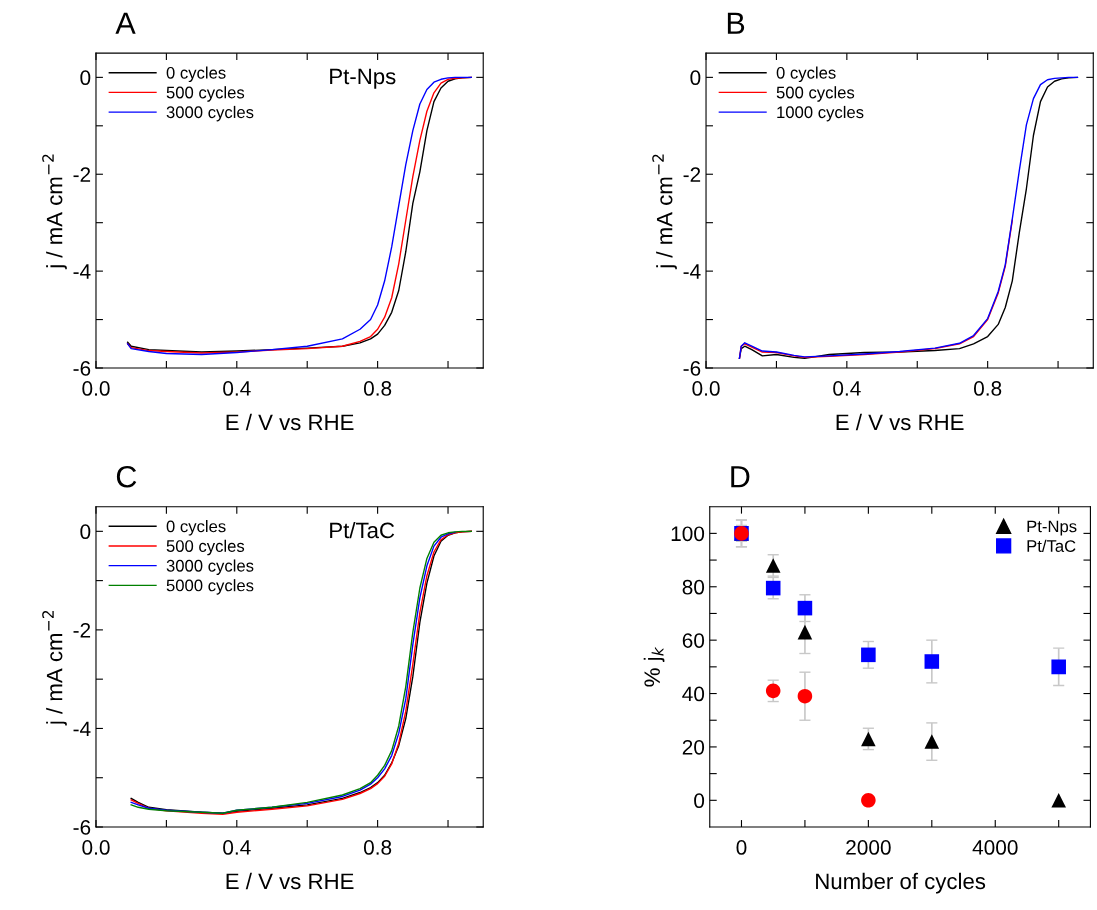  I want to click on x-tick-label: 4000, so click(995, 847).